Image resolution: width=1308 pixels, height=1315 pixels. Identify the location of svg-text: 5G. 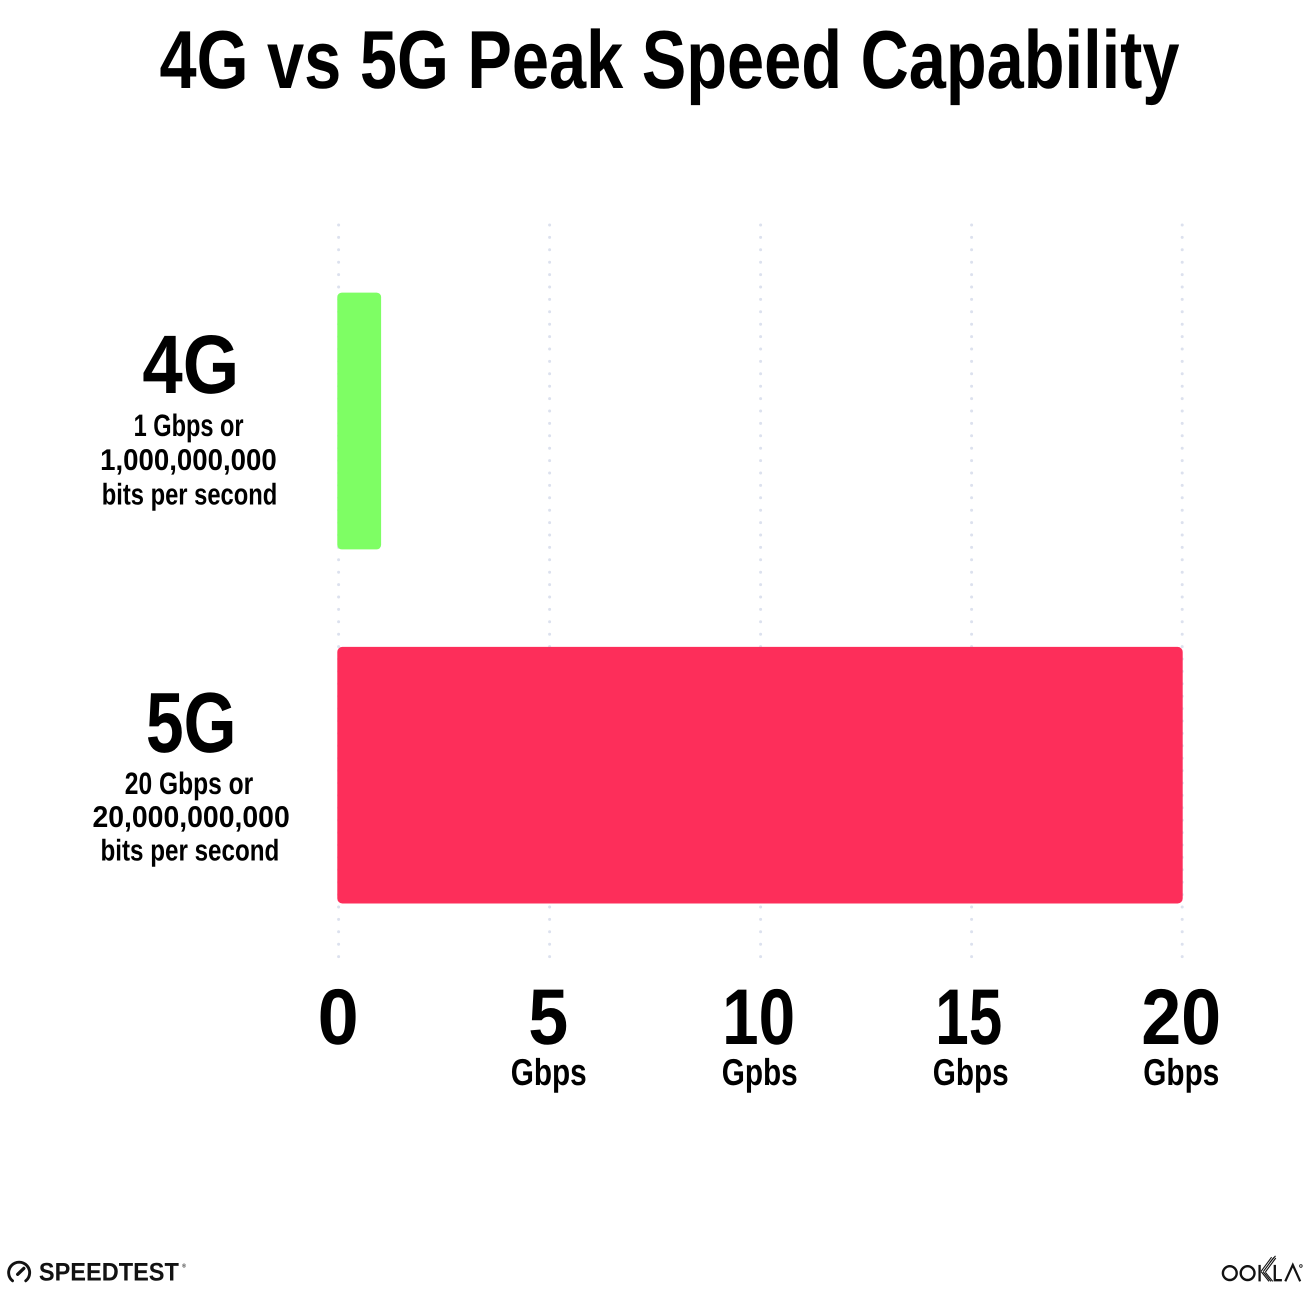
(191, 723).